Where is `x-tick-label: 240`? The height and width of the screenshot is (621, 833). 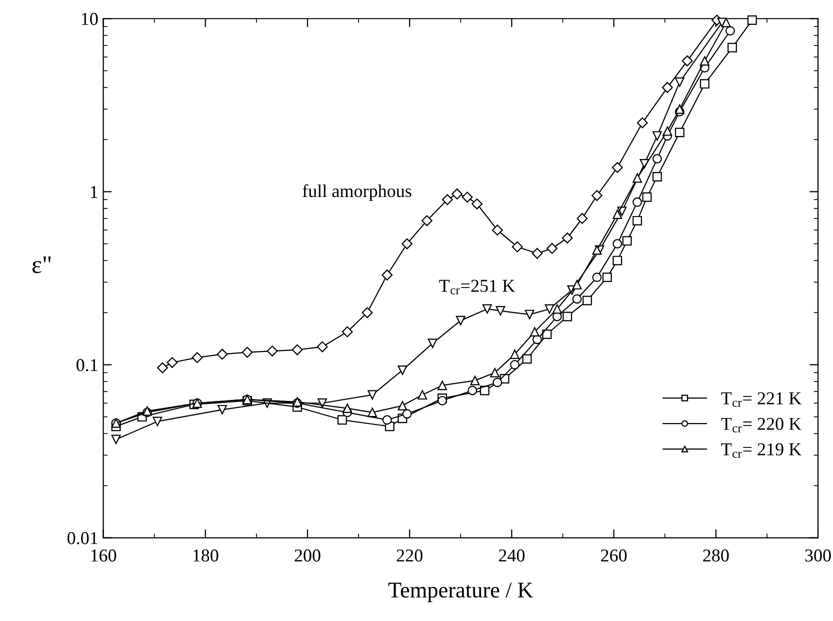
x-tick-label: 240 is located at coordinates (511, 555).